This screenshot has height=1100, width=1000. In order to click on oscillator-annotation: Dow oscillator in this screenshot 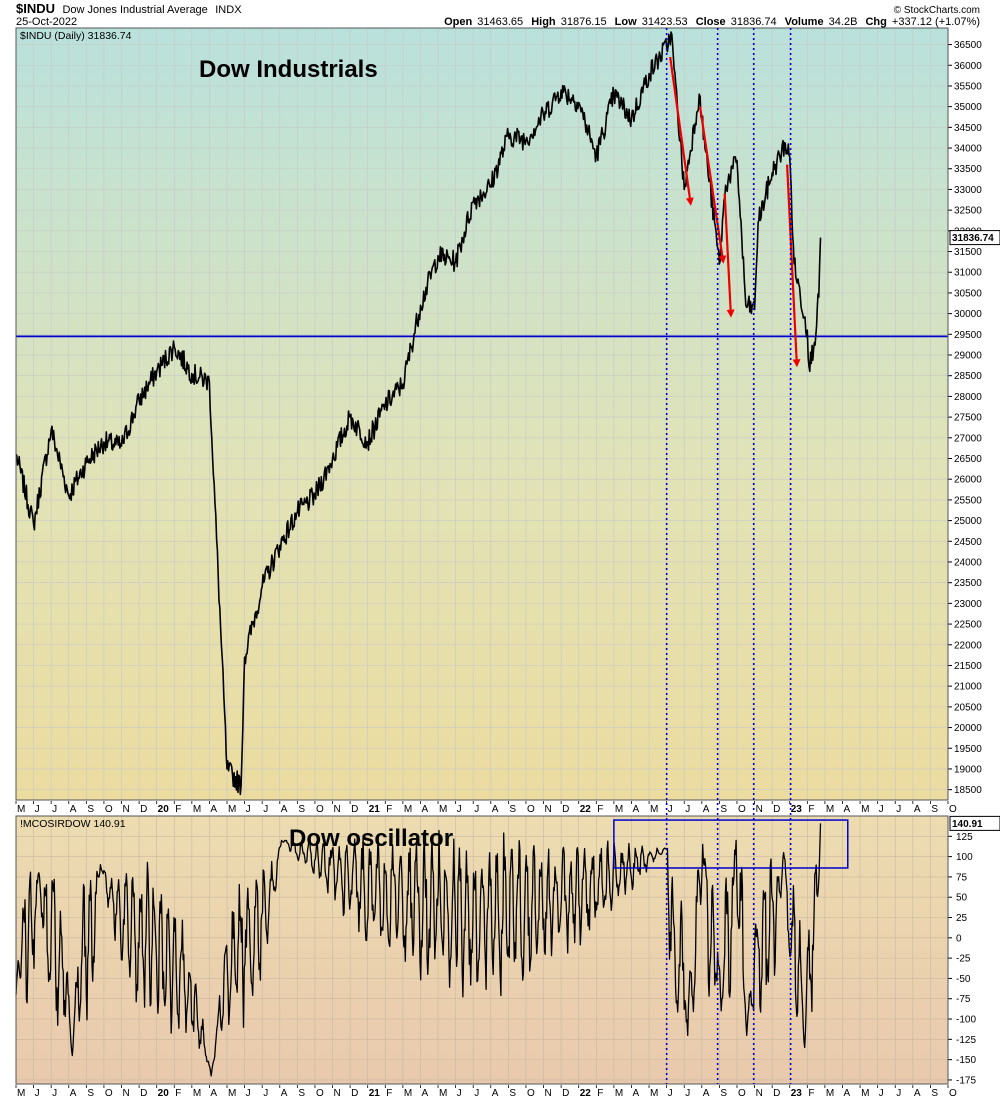, I will do `click(371, 838)`.